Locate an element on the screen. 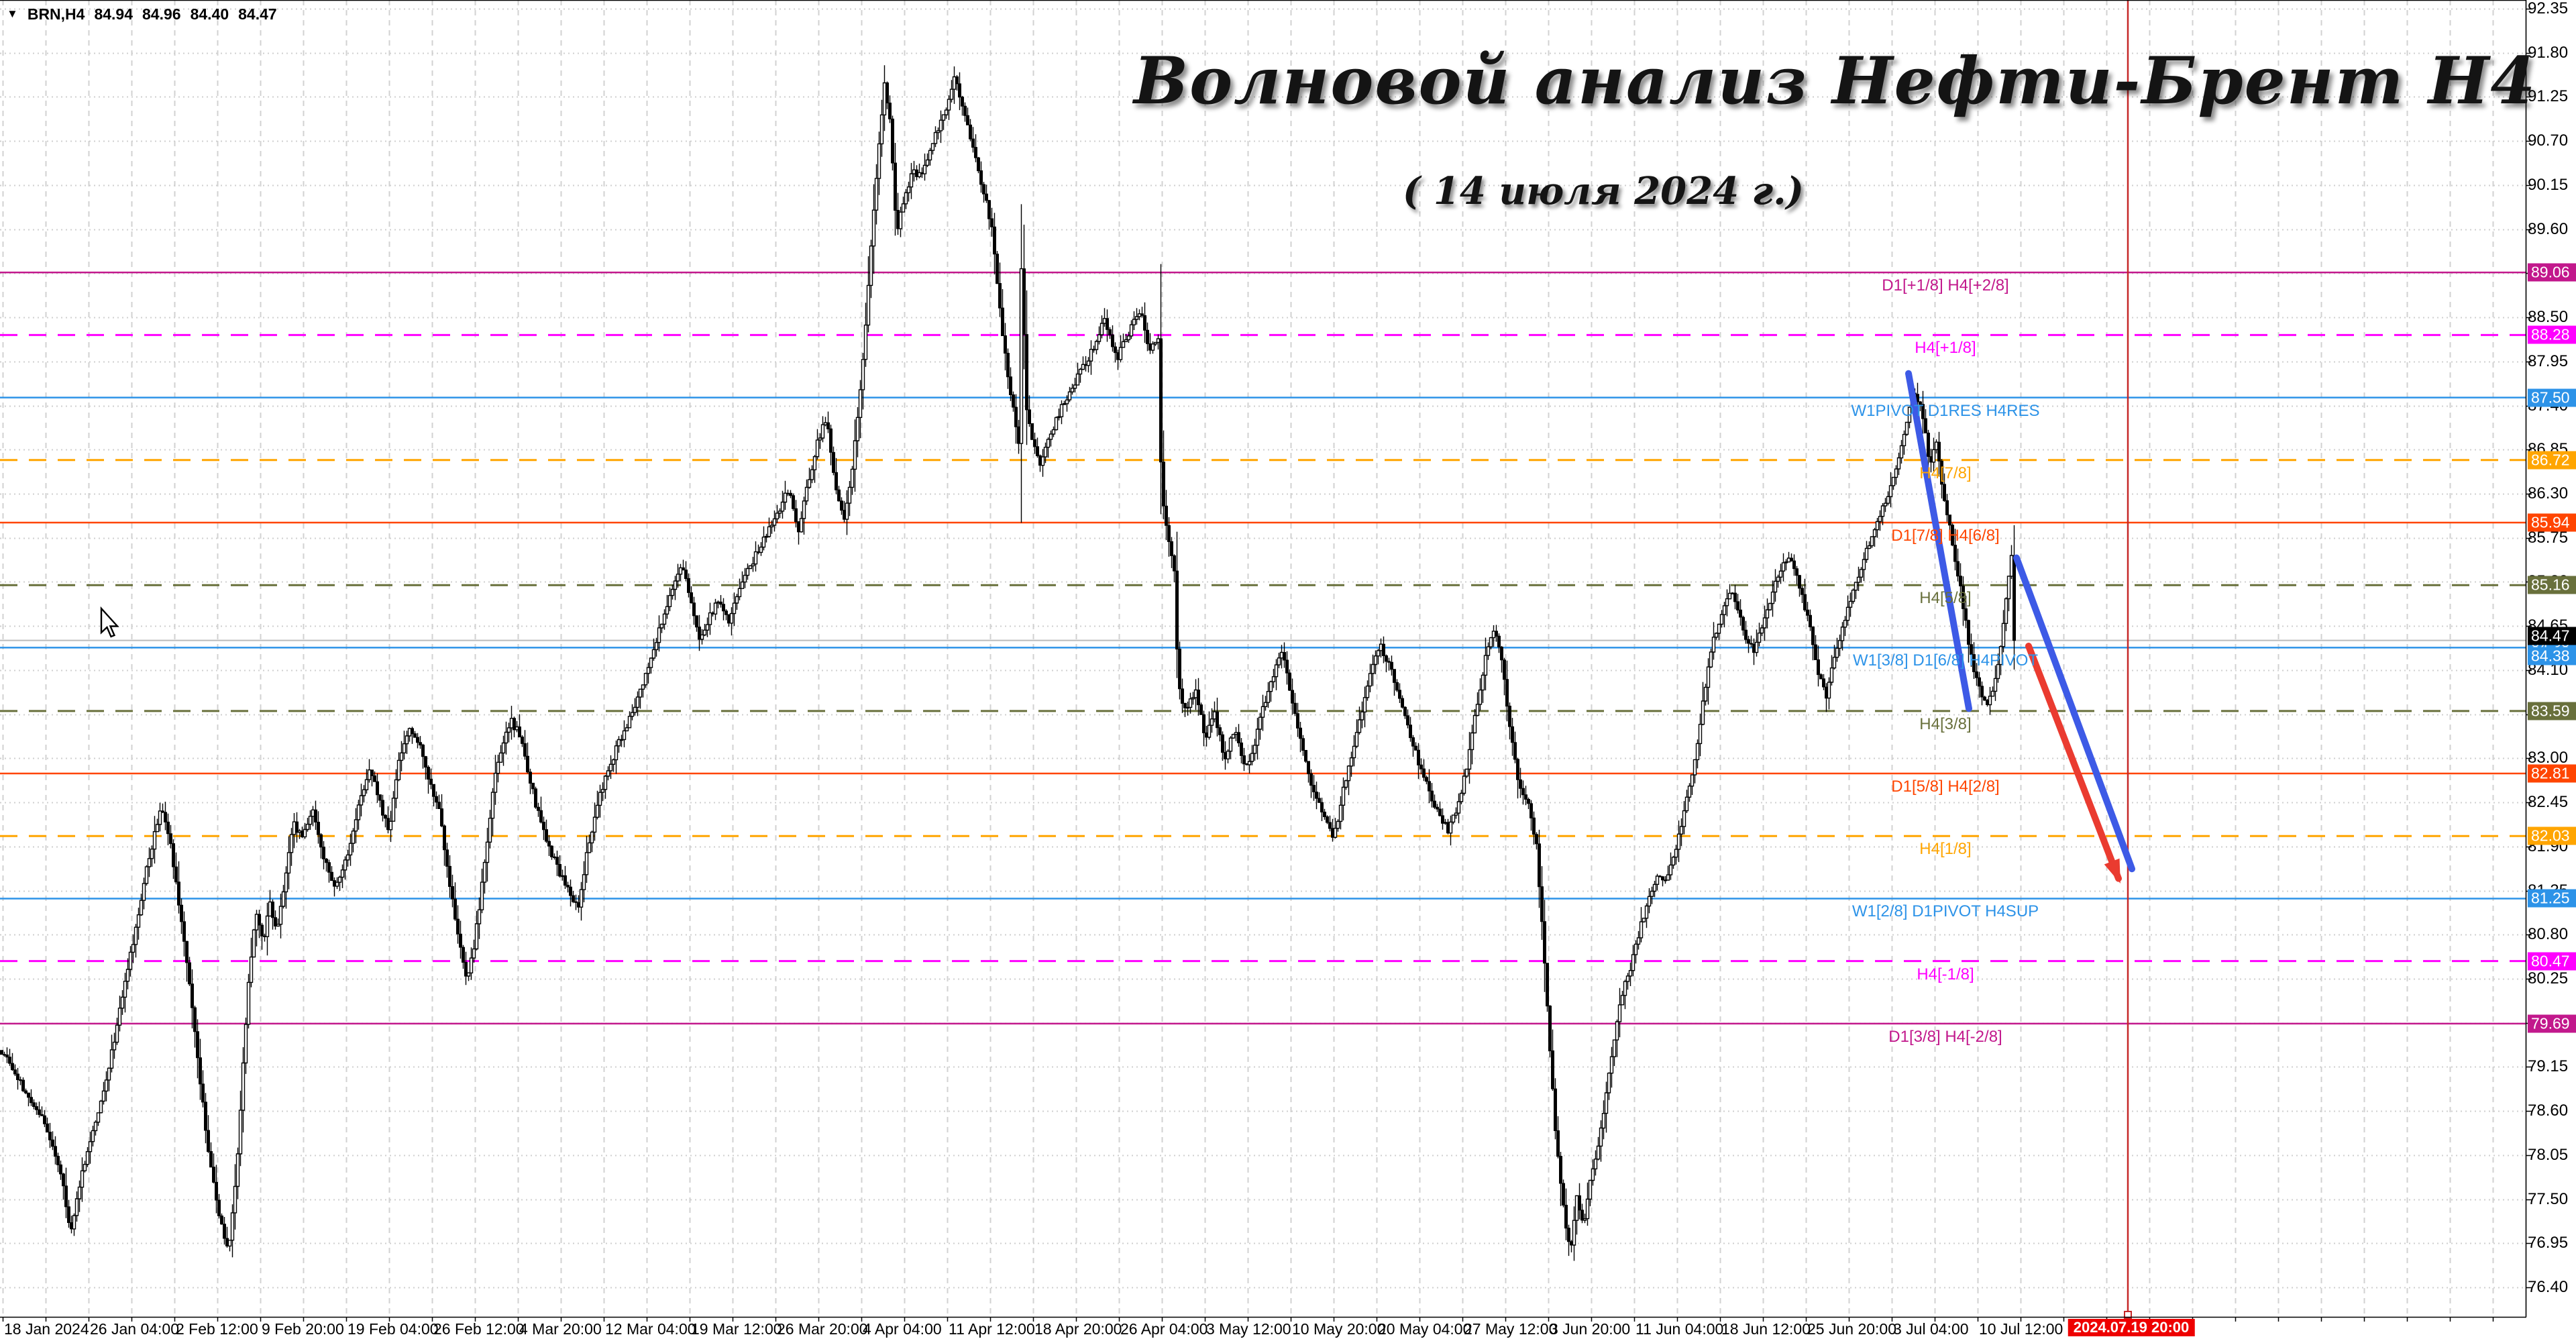  time-label: 26 Feb 12:00 is located at coordinates (479, 1329).